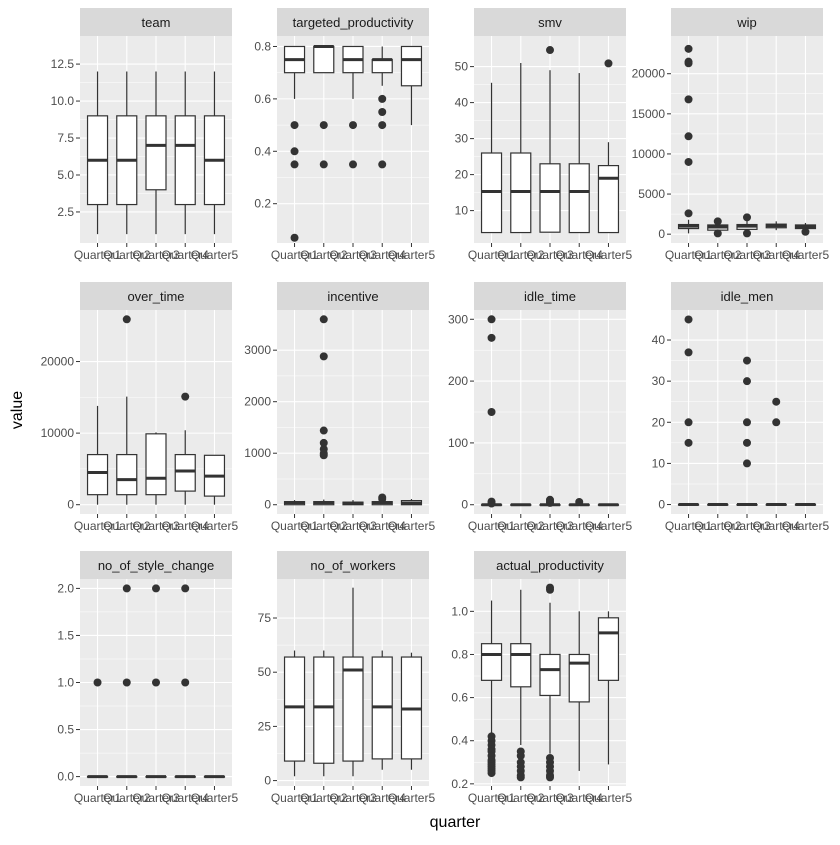 This screenshot has width=840, height=845. Describe the element at coordinates (262, 151) in the screenshot. I see `y-tick-label: 0.4` at that location.